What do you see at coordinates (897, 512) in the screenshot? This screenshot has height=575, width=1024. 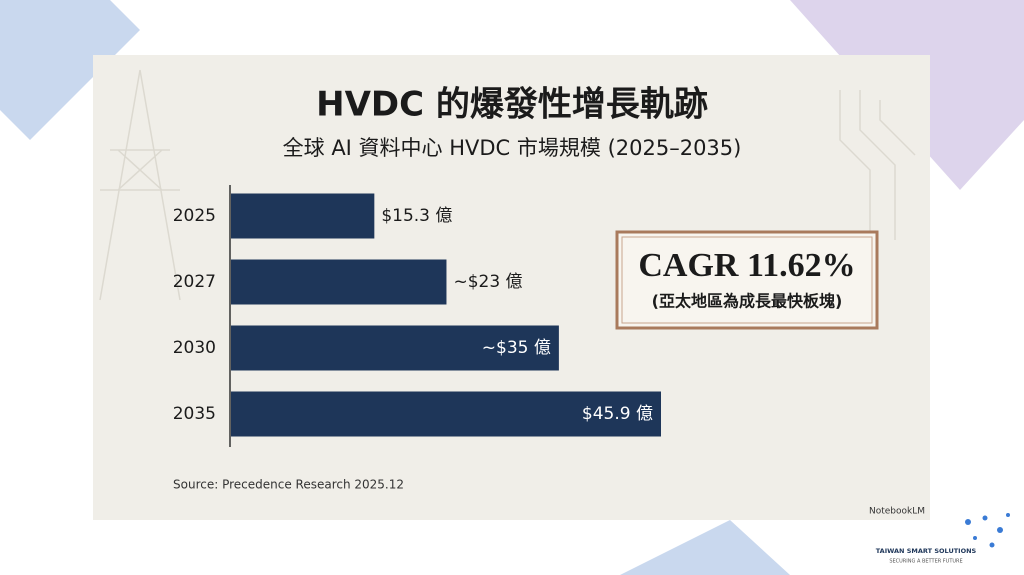 I see `watermark: NotebookLM` at bounding box center [897, 512].